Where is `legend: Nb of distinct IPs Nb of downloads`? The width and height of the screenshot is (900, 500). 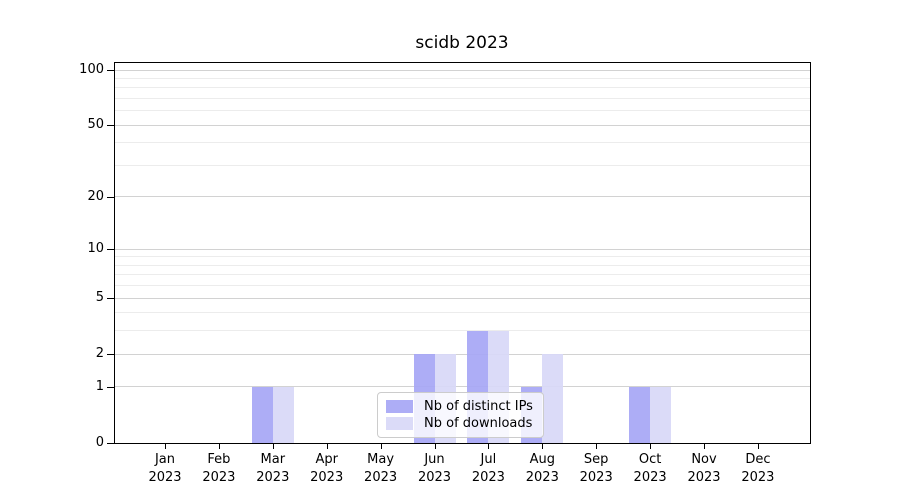 legend: Nb of distinct IPs Nb of downloads is located at coordinates (460, 415).